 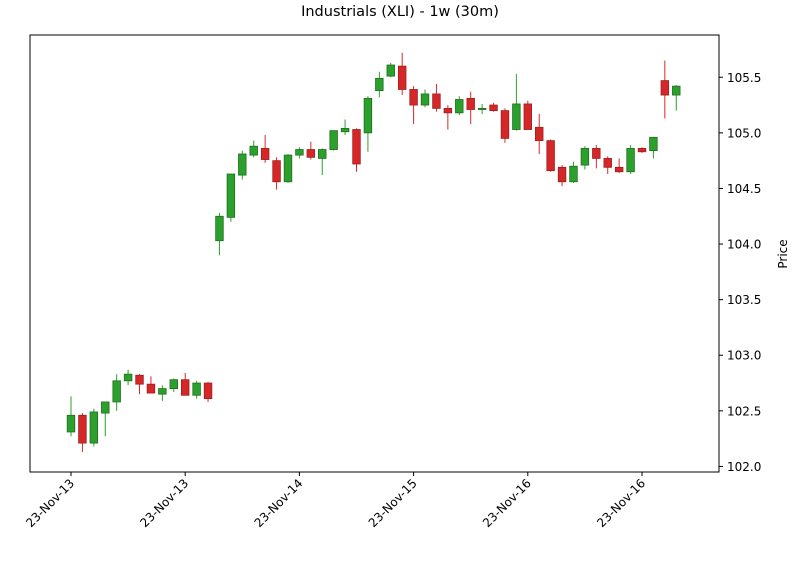 I want to click on y-tick-label: 105.0, so click(x=744, y=133).